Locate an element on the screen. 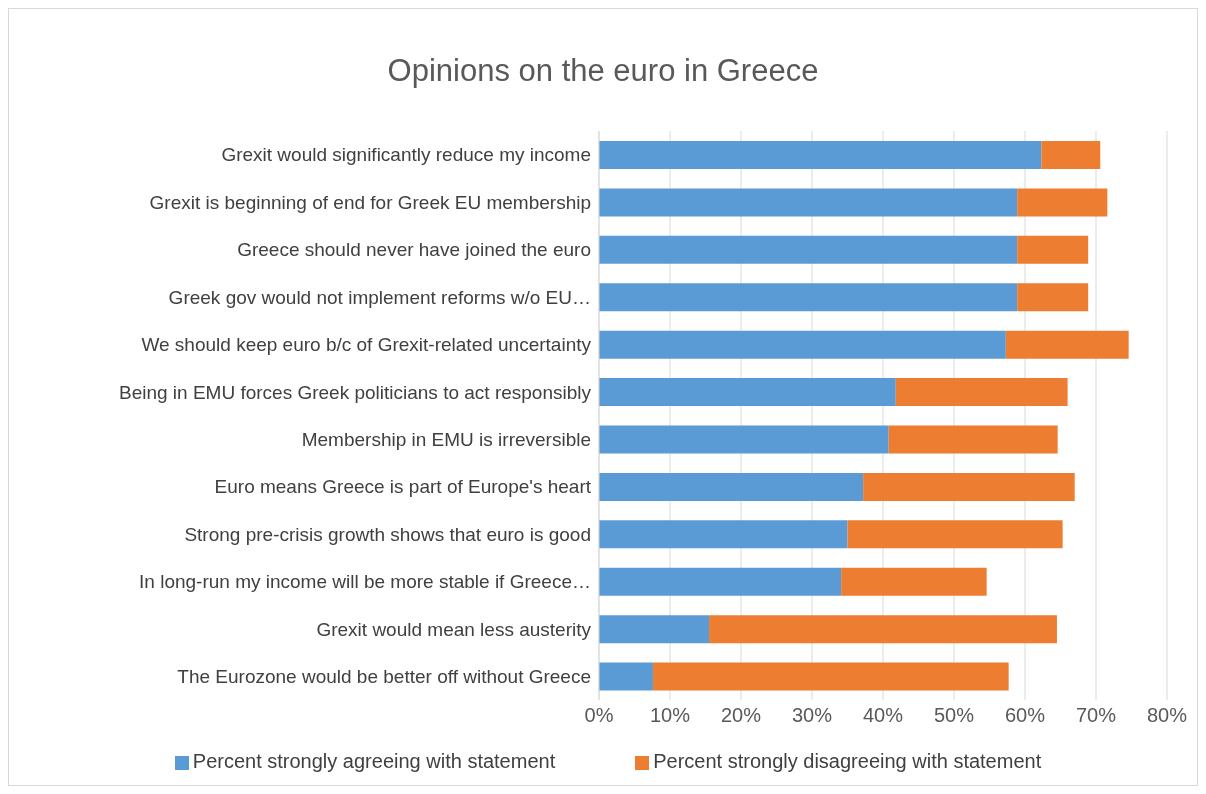 The width and height of the screenshot is (1206, 794). y-tick-label: Strong pre-crisis growth shows that euro is good is located at coordinates (387, 534).